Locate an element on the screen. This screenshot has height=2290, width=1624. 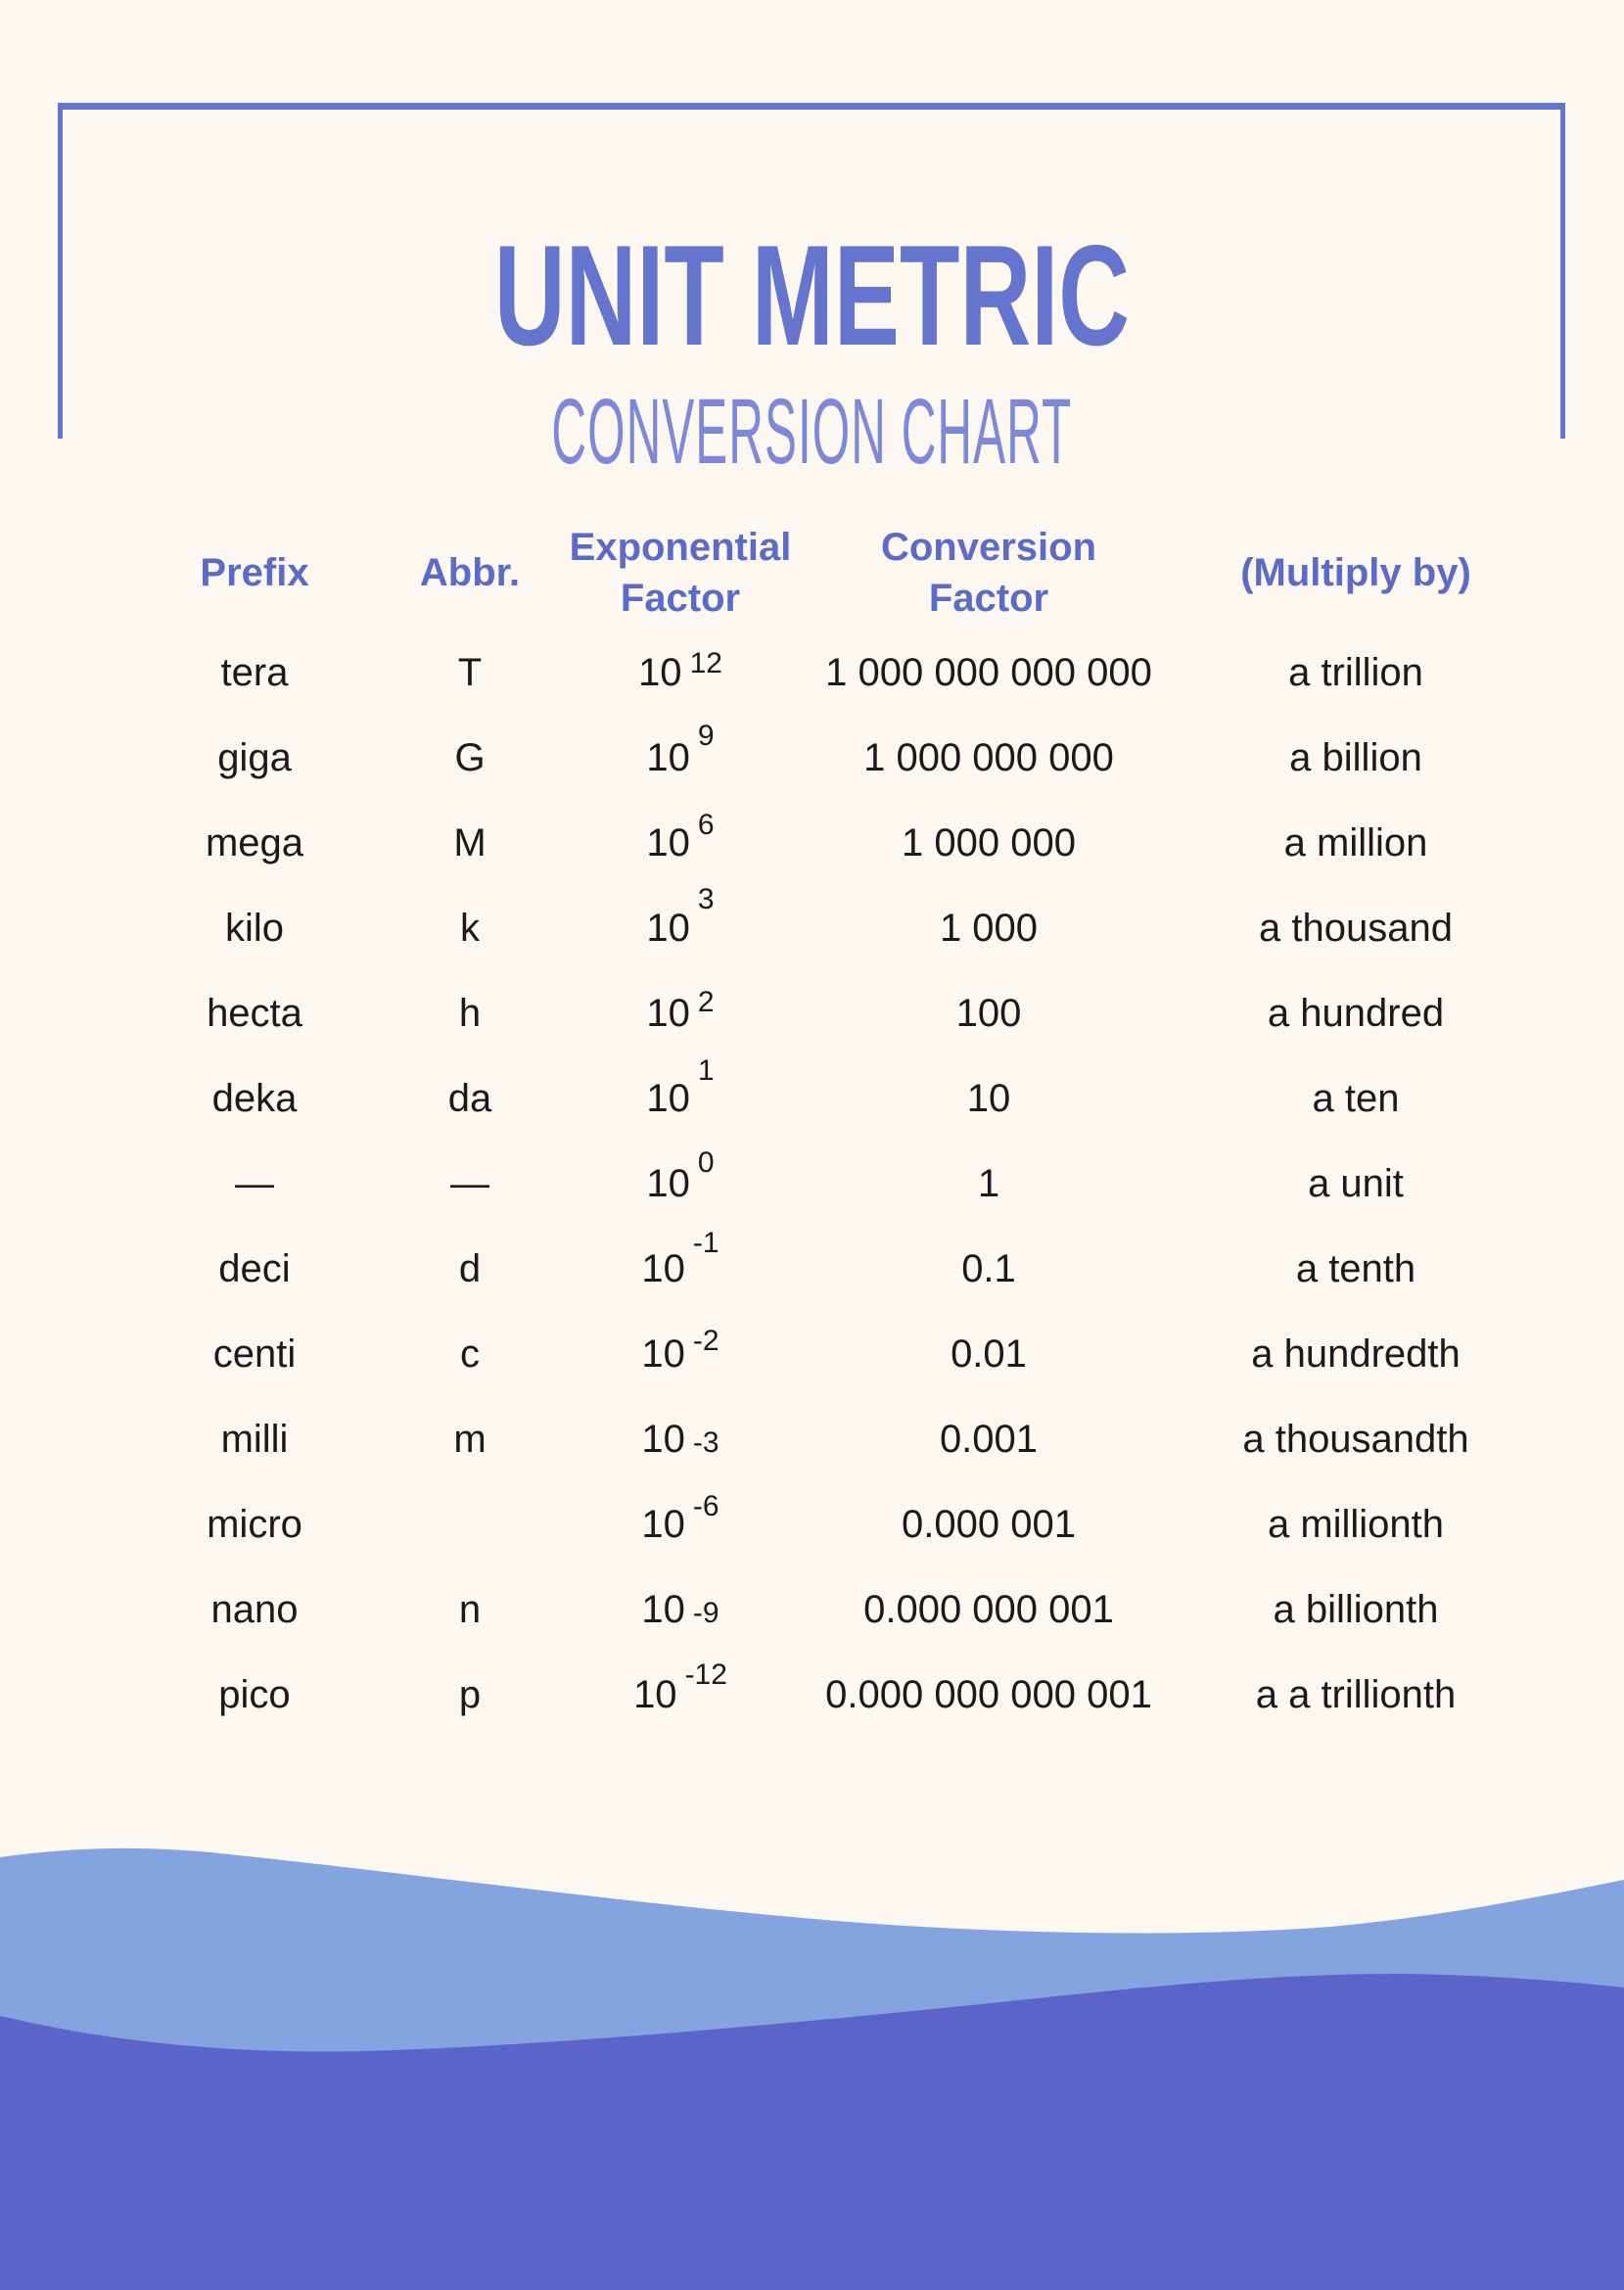
cell-exponential-factor: 10 6 is located at coordinates (680, 837).